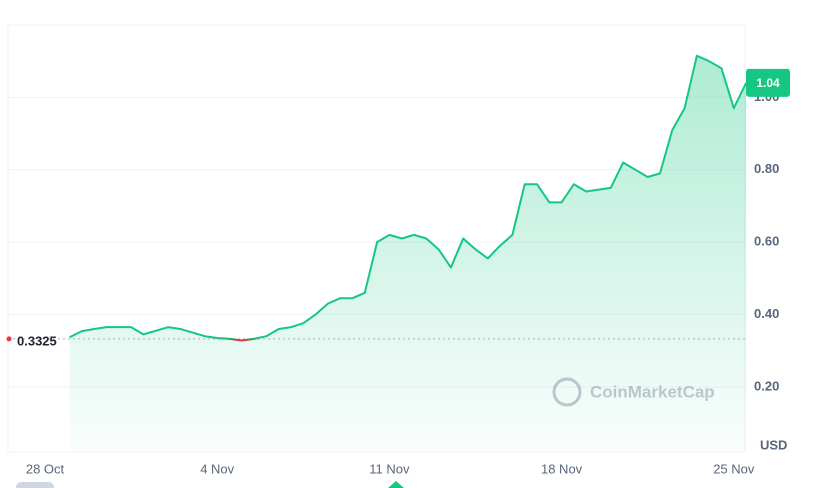  I want to click on last-price-label: 1.04, so click(768, 83).